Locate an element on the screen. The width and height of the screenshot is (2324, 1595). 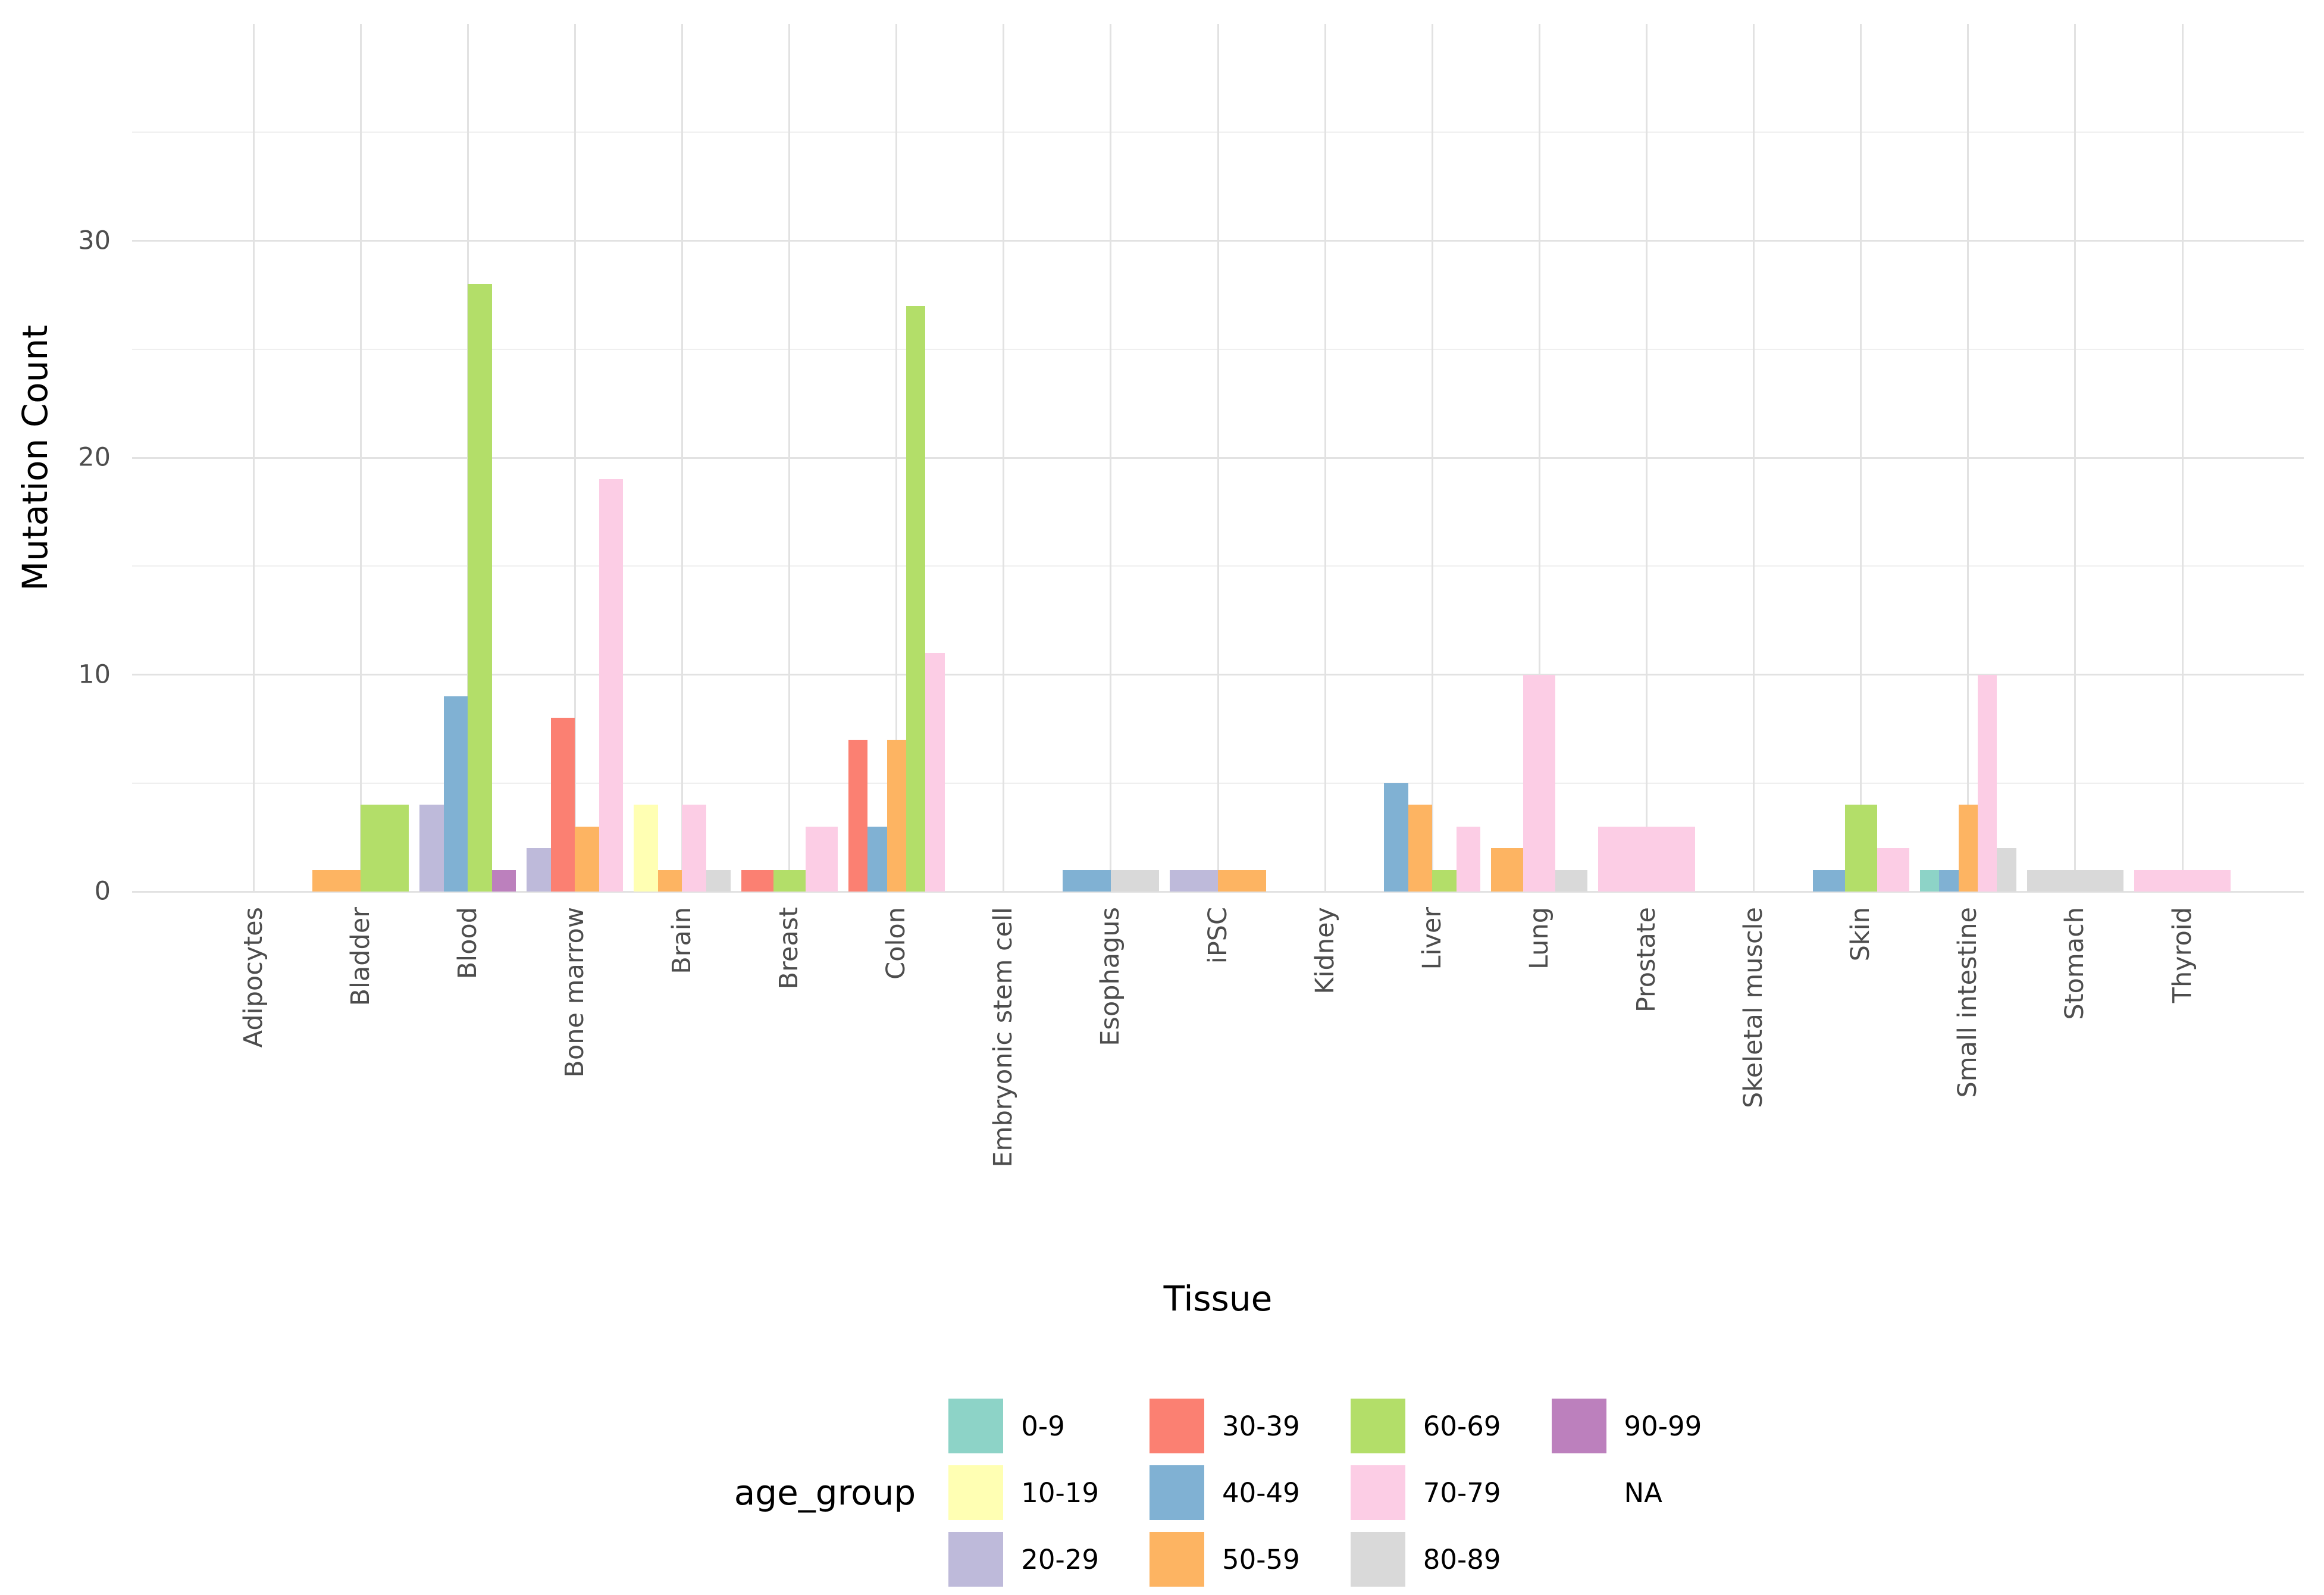
x-tick-label-ipsc: iPSC is located at coordinates (1217, 936).